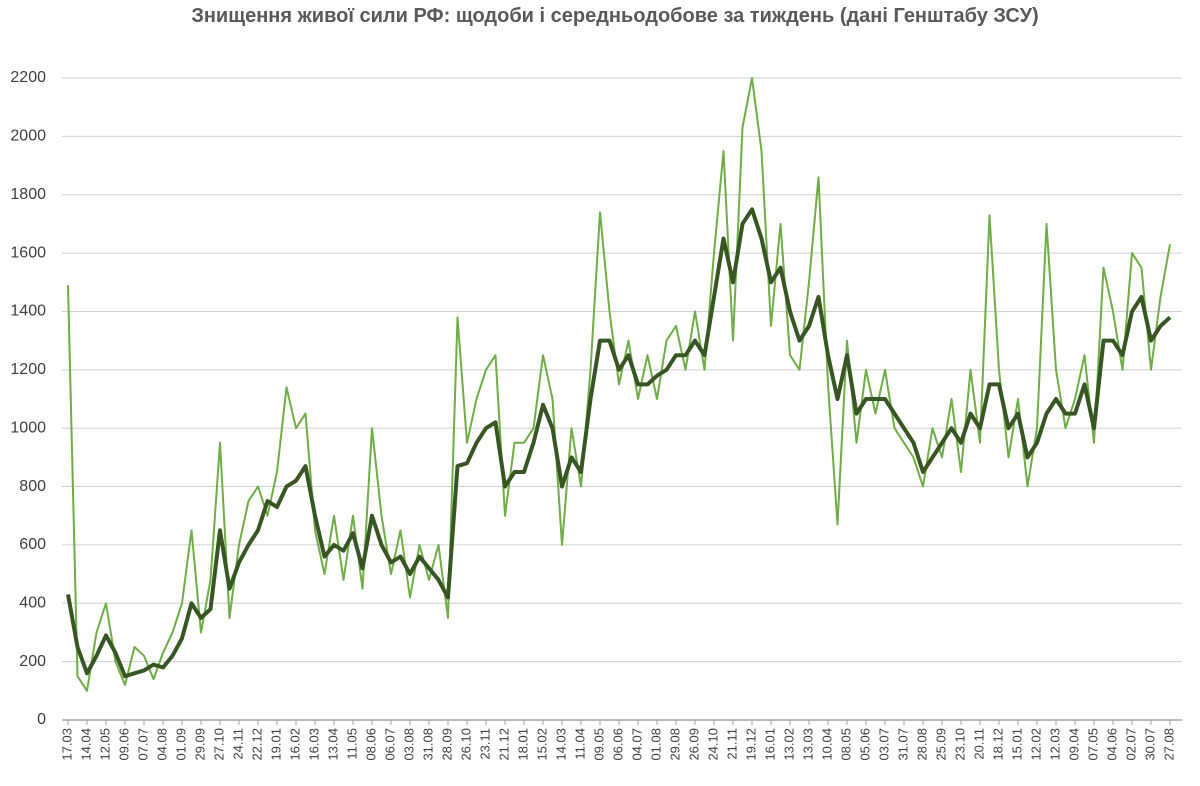  What do you see at coordinates (1092, 744) in the screenshot?
I see `x-tick-label: 07.05` at bounding box center [1092, 744].